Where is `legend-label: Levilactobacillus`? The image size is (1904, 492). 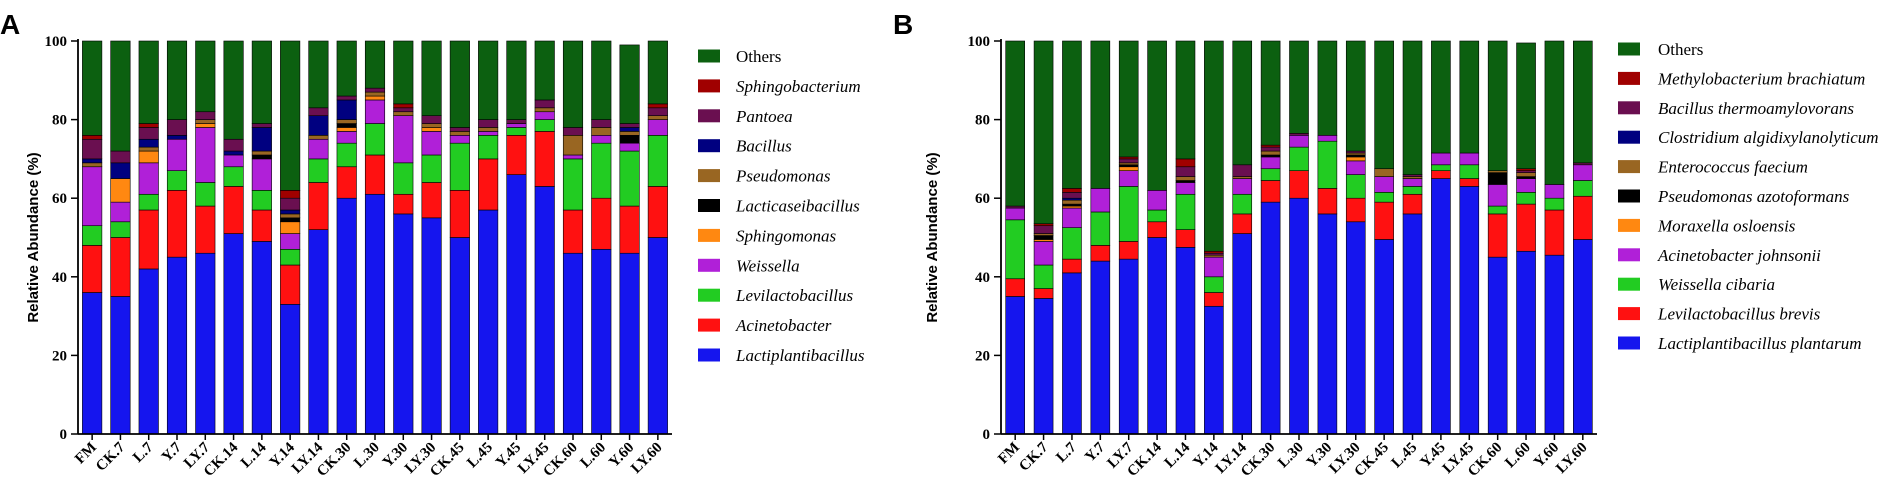 legend-label: Levilactobacillus is located at coordinates (794, 295).